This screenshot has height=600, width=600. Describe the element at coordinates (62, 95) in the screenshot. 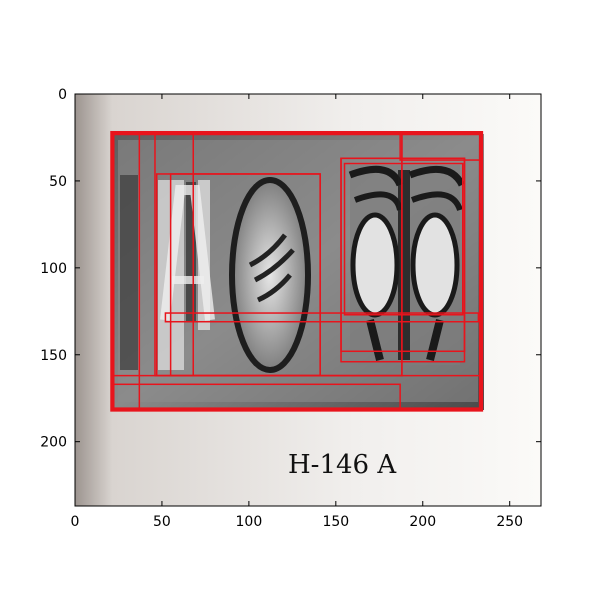

I see `y-tick-label: 0` at that location.